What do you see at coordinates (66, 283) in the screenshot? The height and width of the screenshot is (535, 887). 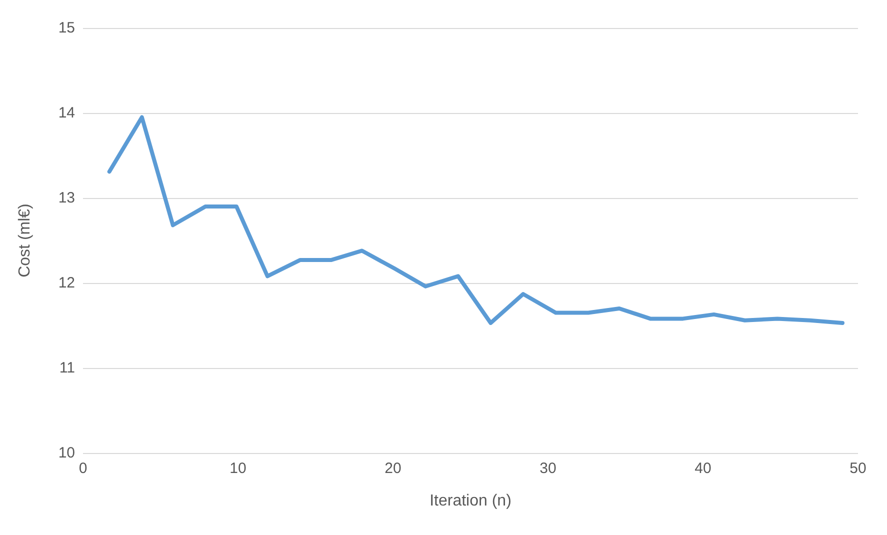 I see `y-tick-label: 12` at bounding box center [66, 283].